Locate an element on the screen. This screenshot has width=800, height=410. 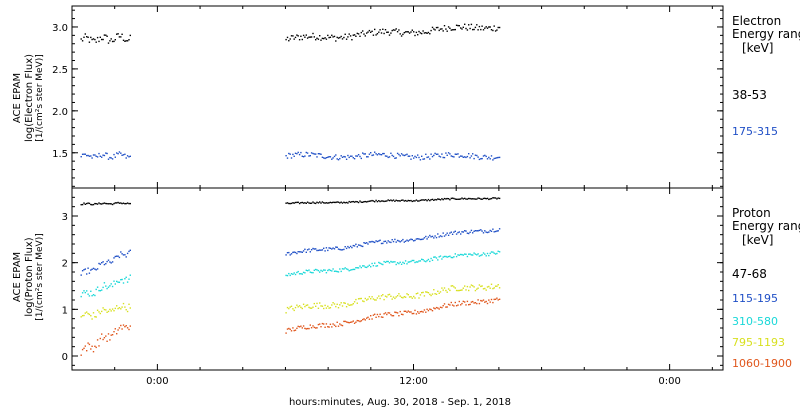
y-tick-label: 3 is located at coordinates (65, 217).